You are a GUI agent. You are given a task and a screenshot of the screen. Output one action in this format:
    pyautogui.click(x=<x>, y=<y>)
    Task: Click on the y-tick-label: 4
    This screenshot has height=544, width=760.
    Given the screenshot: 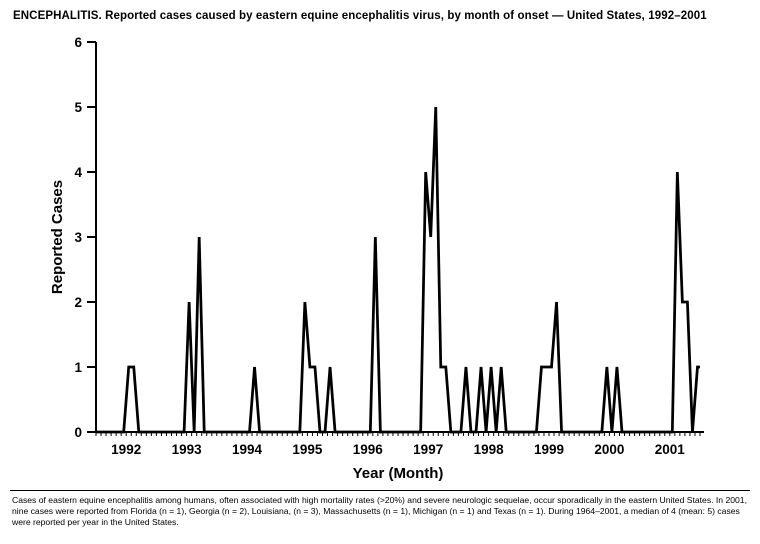 What is the action you would take?
    pyautogui.click(x=78, y=172)
    